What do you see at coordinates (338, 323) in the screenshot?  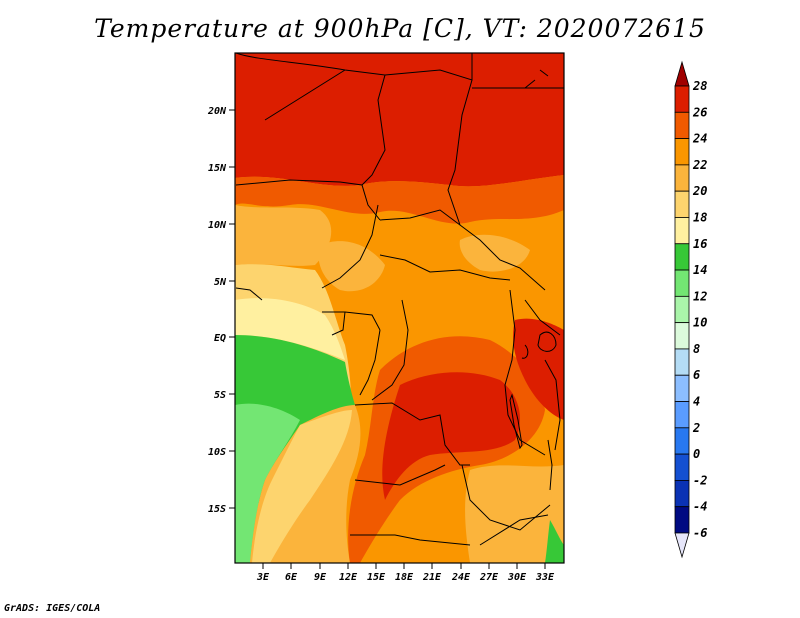 I see `border-eqguinea` at bounding box center [338, 323].